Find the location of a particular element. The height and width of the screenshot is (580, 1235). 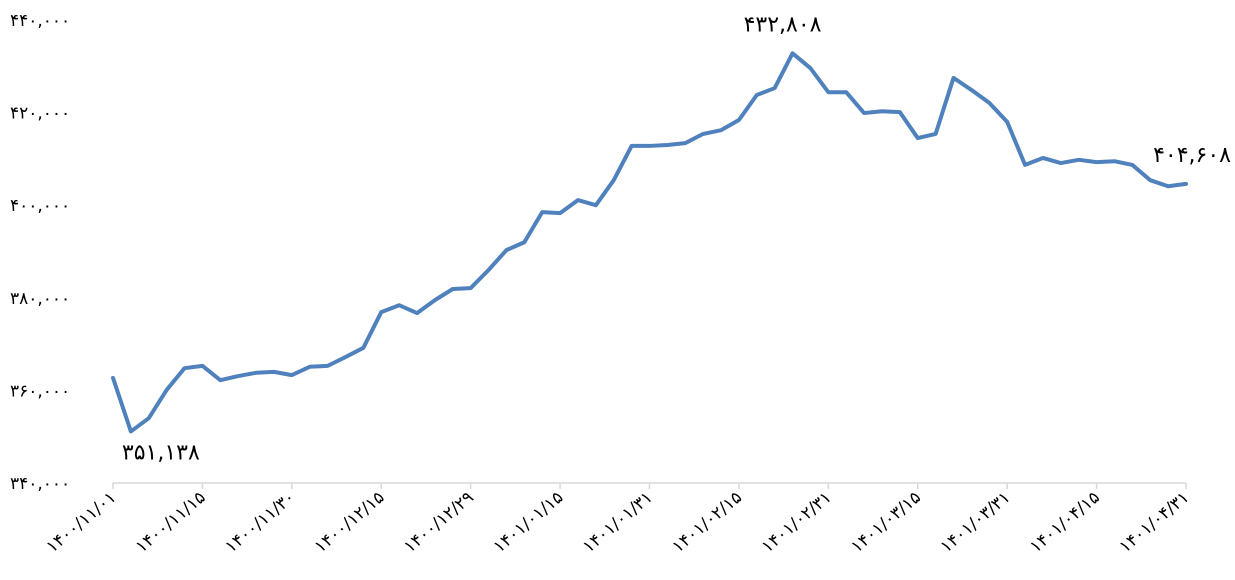

x-tick-label: ۱۴۰۱/۰۲/۳۱ is located at coordinates (797, 523).